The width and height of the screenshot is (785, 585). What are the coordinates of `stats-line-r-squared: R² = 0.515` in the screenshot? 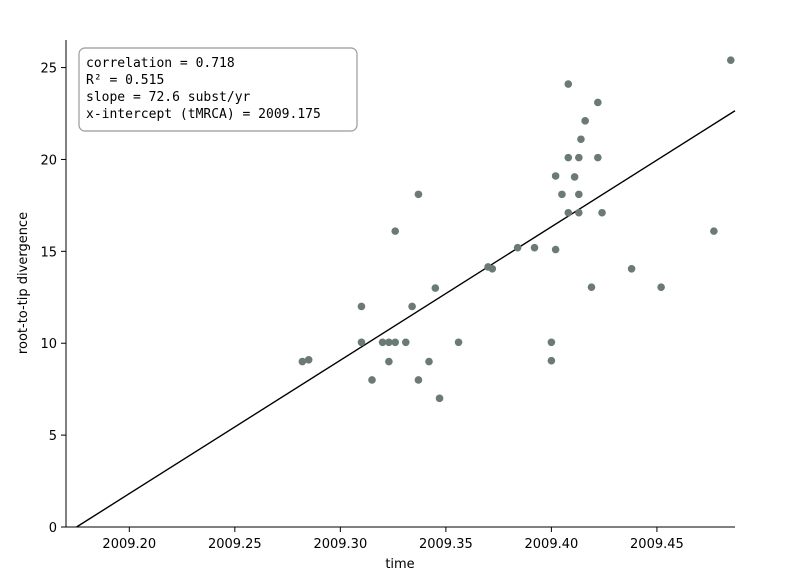 It's located at (125, 80).